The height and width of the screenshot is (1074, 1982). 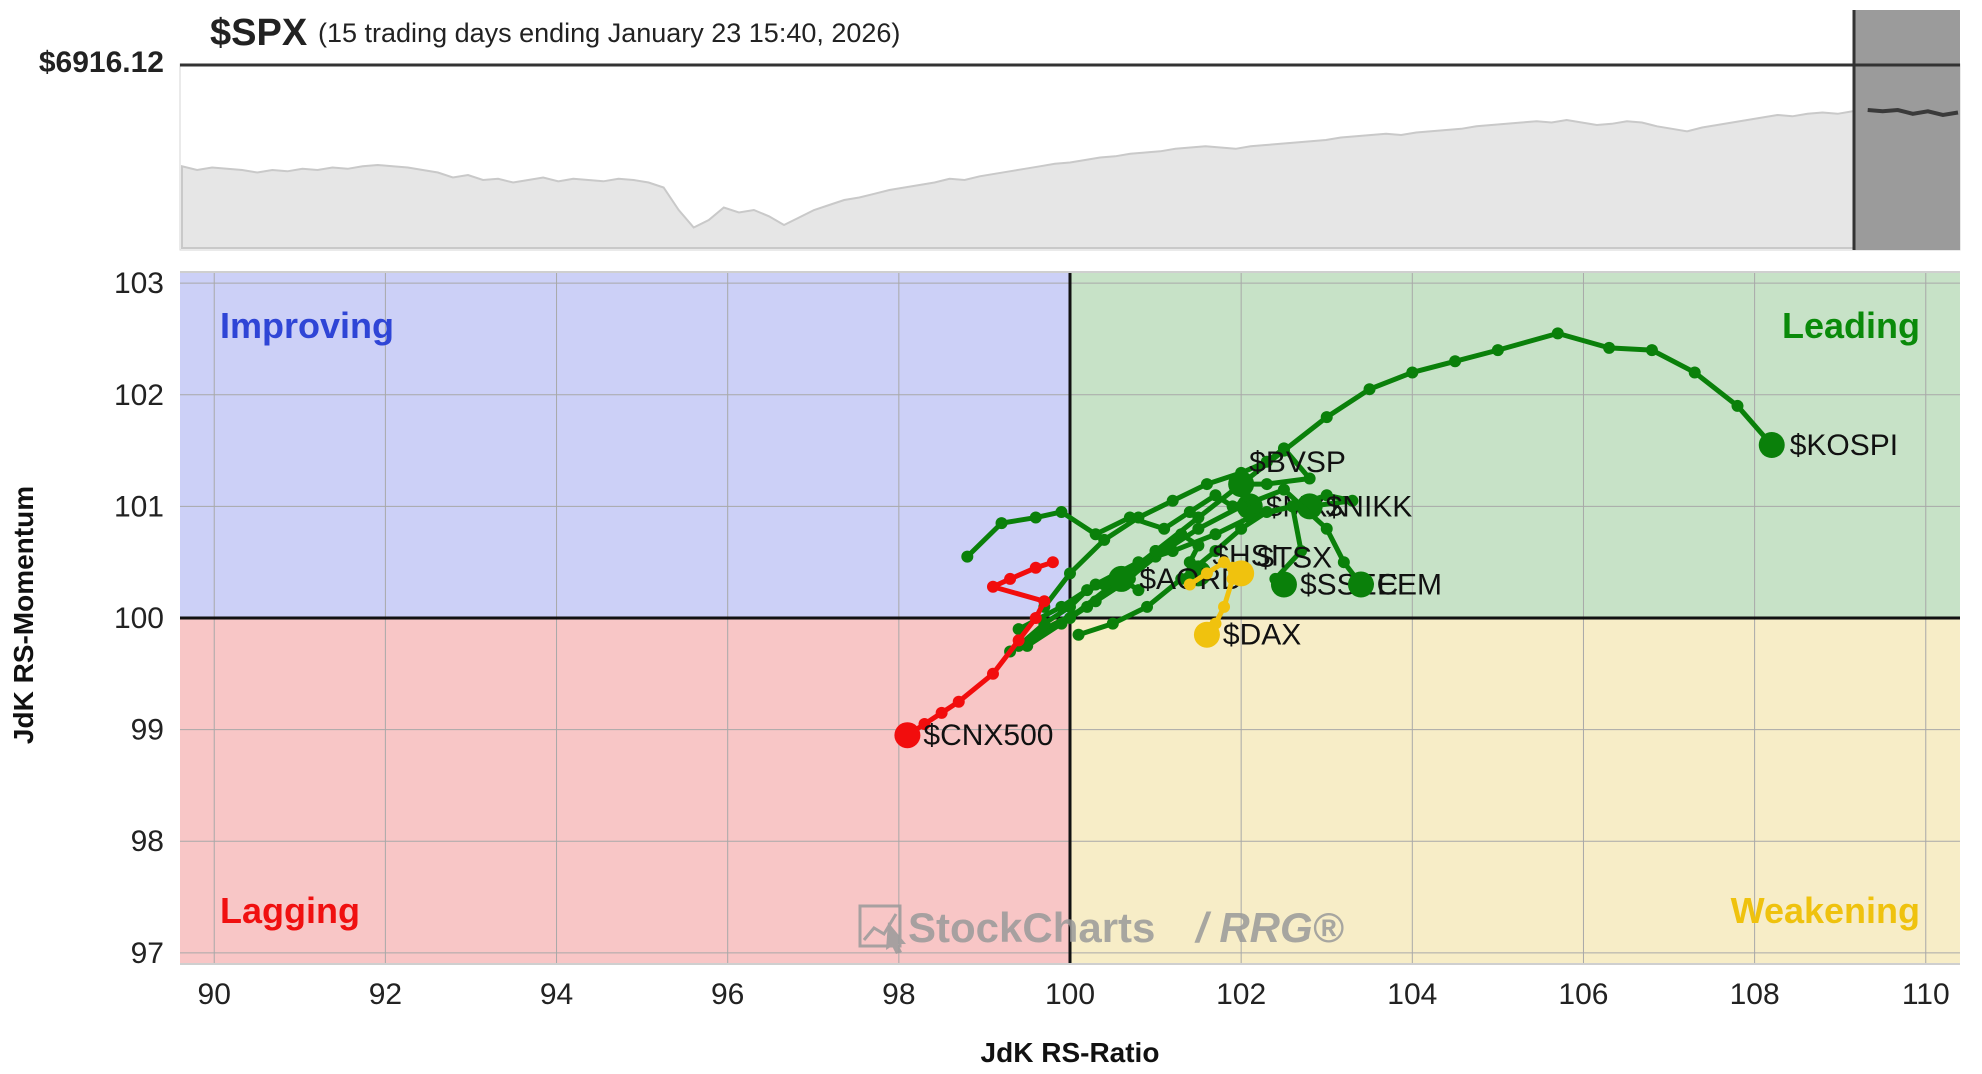 I want to click on watermark-product: / RRG®, so click(x=1269, y=927).